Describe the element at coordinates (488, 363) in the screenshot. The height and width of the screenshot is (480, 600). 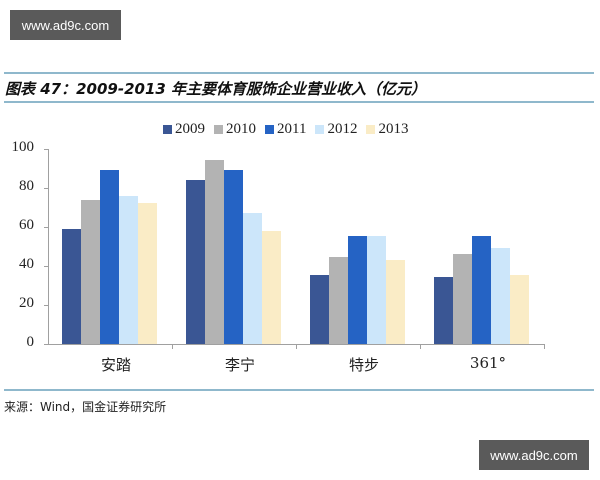
I see `category-label: 361°` at that location.